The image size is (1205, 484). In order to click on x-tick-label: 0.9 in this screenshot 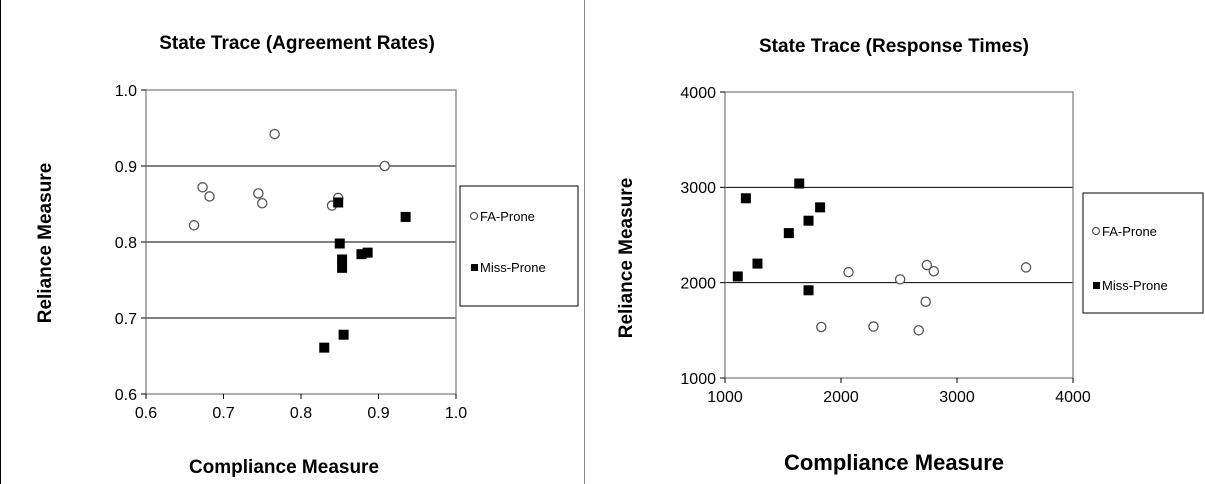, I will do `click(378, 413)`.